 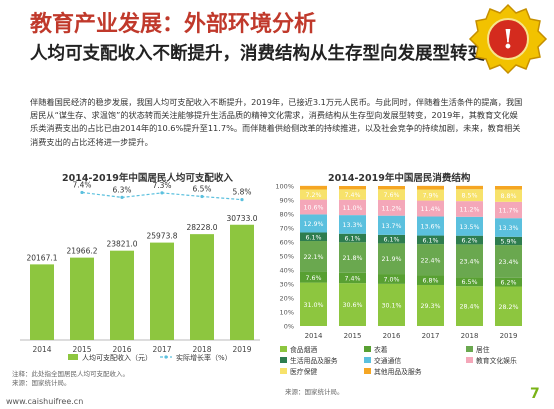 I want to click on segment-value-label: 6.5%, so click(x=470, y=282).